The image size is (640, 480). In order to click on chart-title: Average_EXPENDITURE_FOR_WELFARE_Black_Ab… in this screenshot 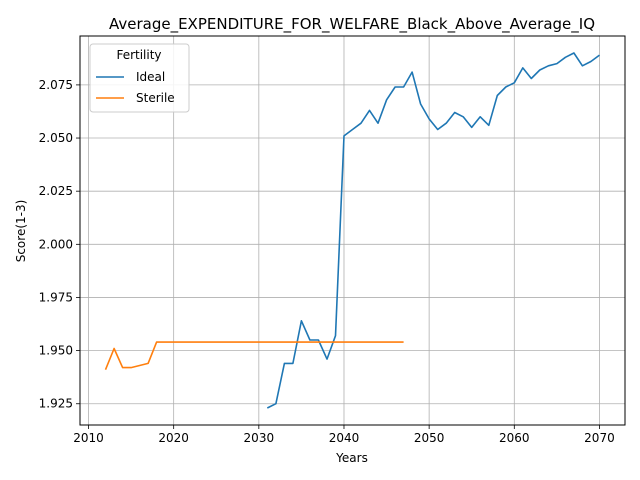, I will do `click(352, 24)`.